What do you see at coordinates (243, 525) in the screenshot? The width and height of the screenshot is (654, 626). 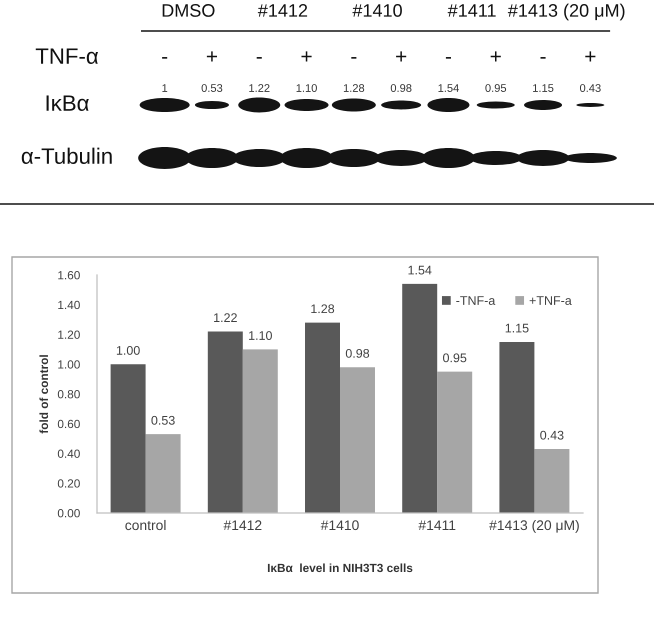 I see `x-tick-label: #1412` at bounding box center [243, 525].